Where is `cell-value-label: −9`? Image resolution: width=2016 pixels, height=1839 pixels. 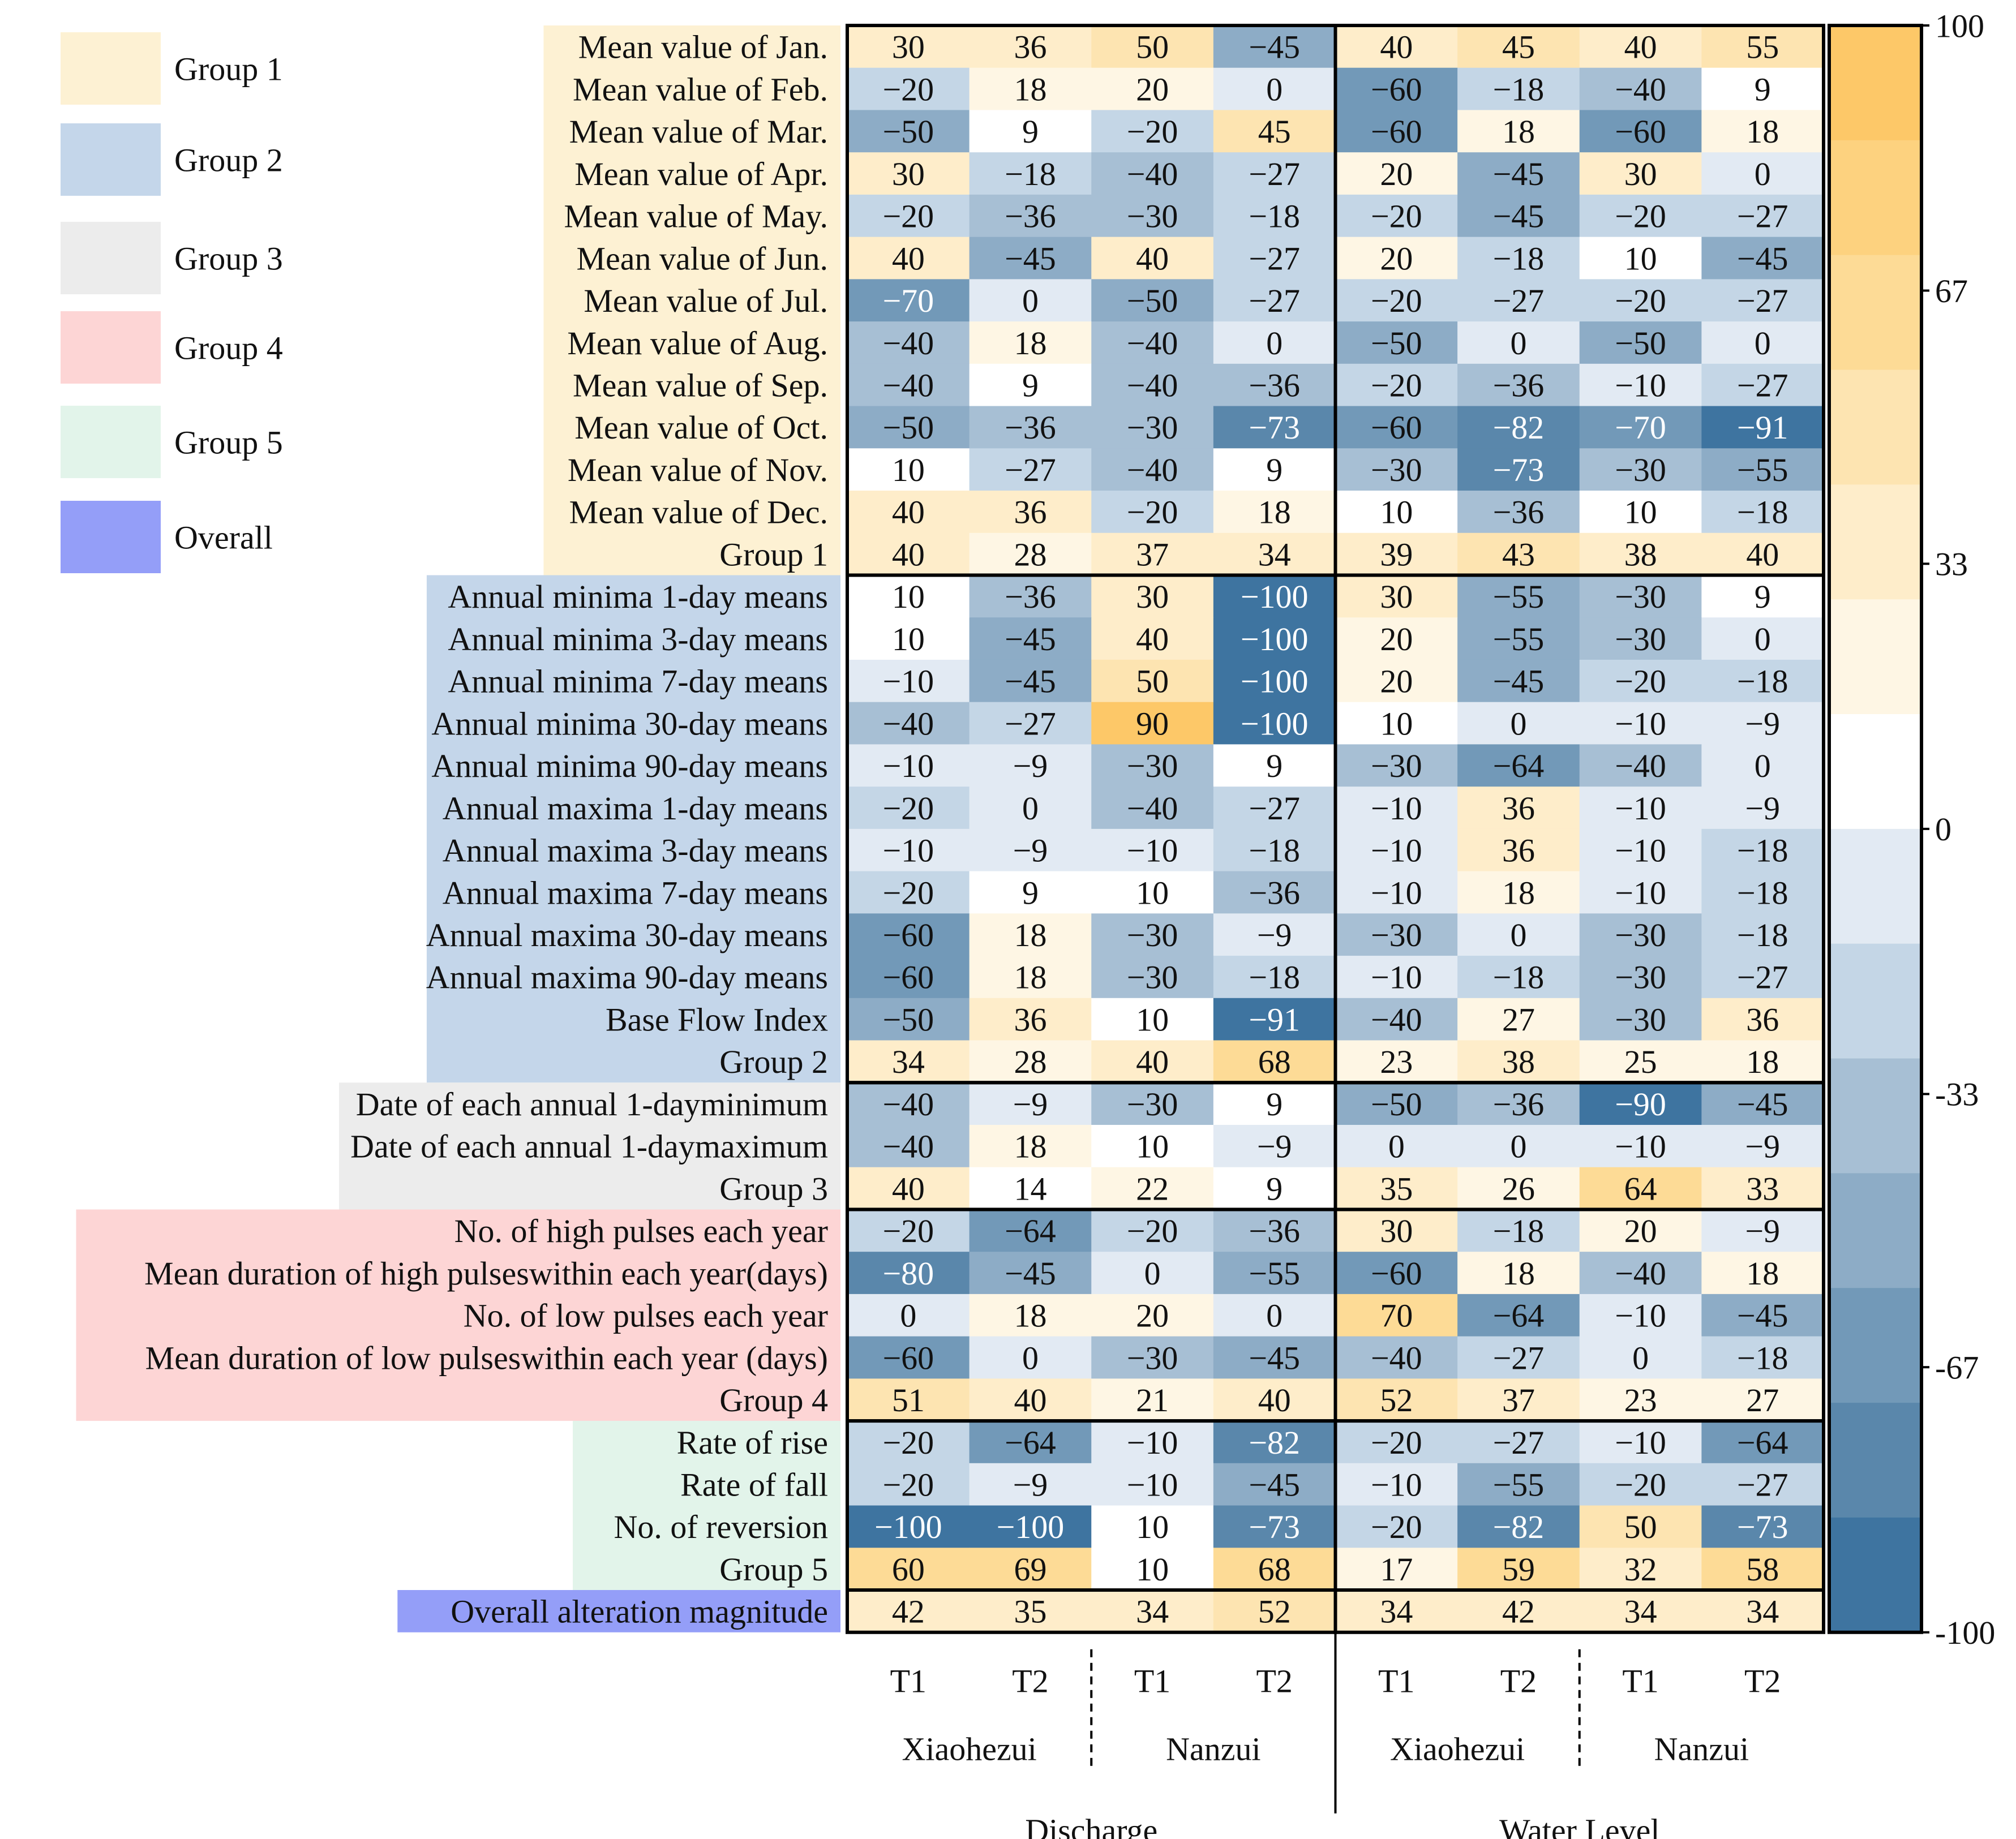 cell-value-label: −9 is located at coordinates (1030, 851).